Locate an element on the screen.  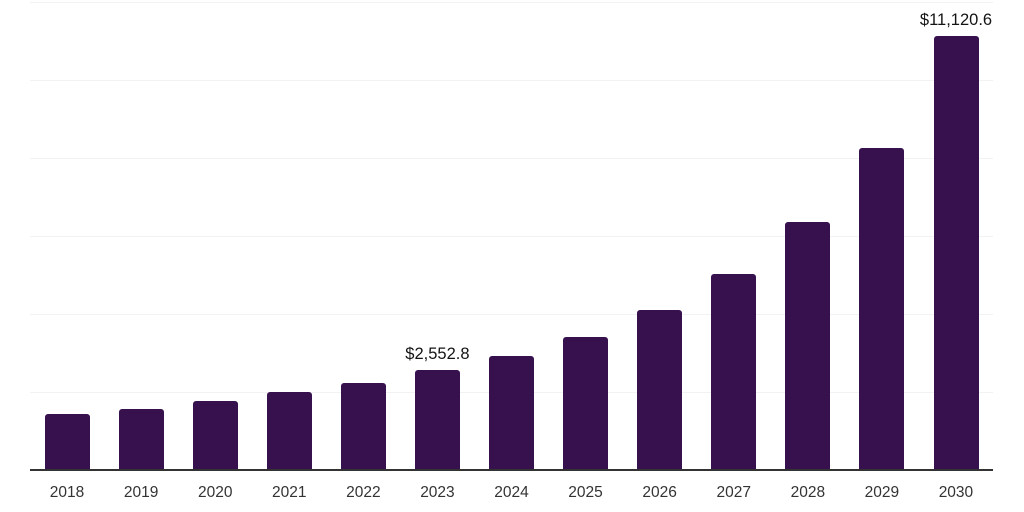
x-tick-2021: 2021 is located at coordinates (289, 492).